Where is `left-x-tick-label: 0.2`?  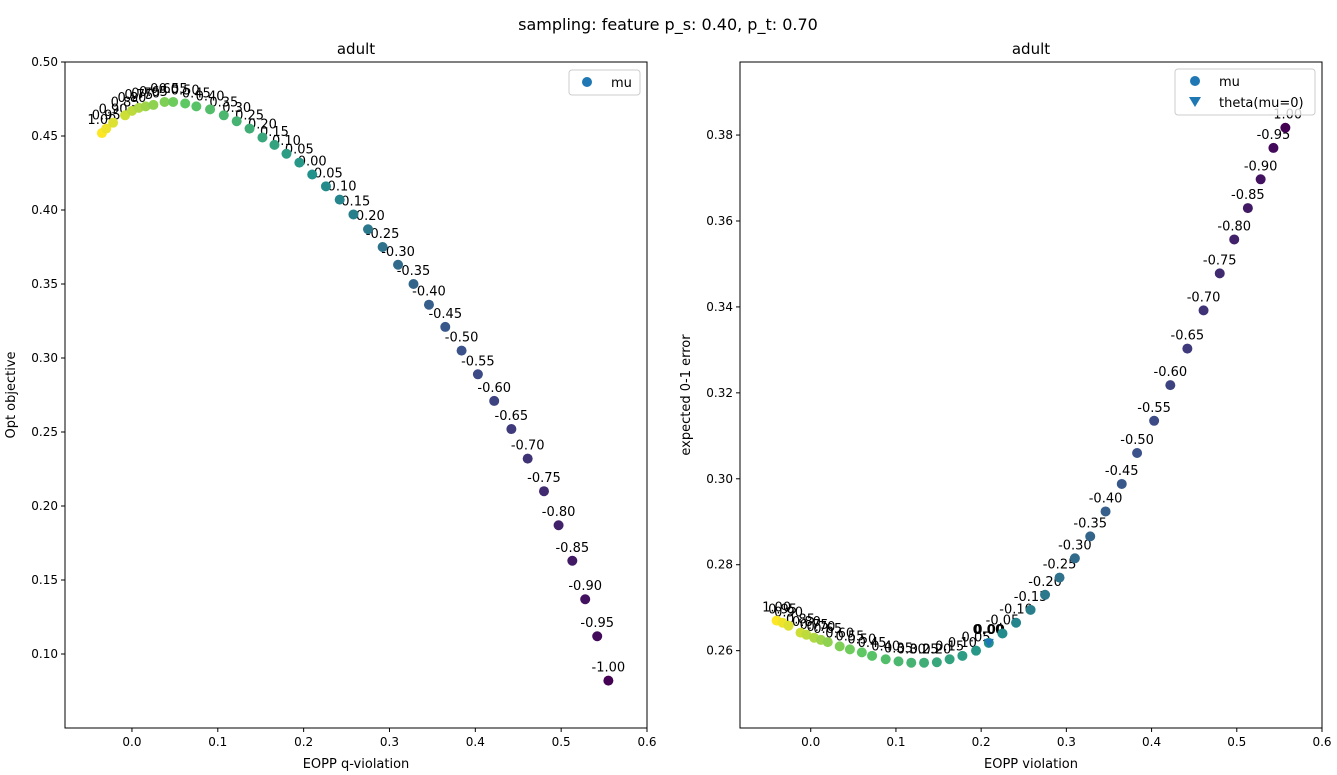
left-x-tick-label: 0.2 is located at coordinates (303, 742).